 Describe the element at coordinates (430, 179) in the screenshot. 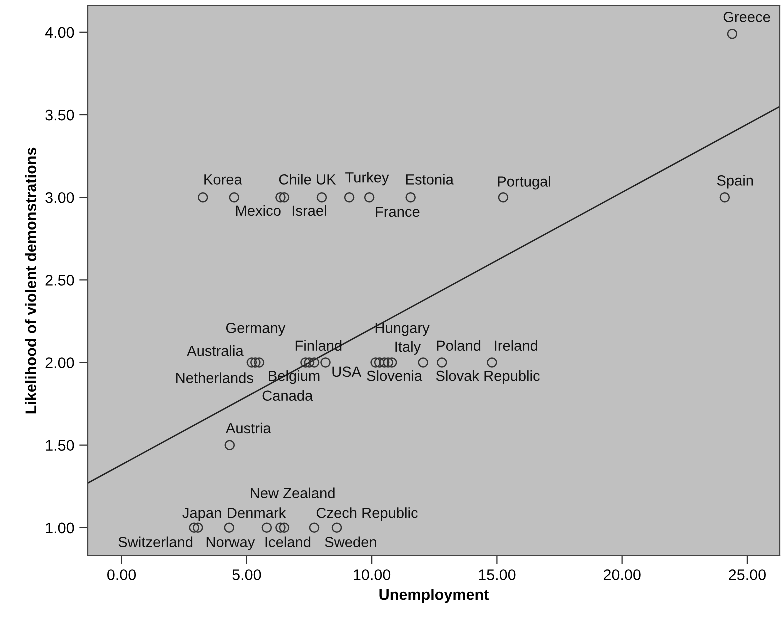

I see `annotation: Estonia` at that location.